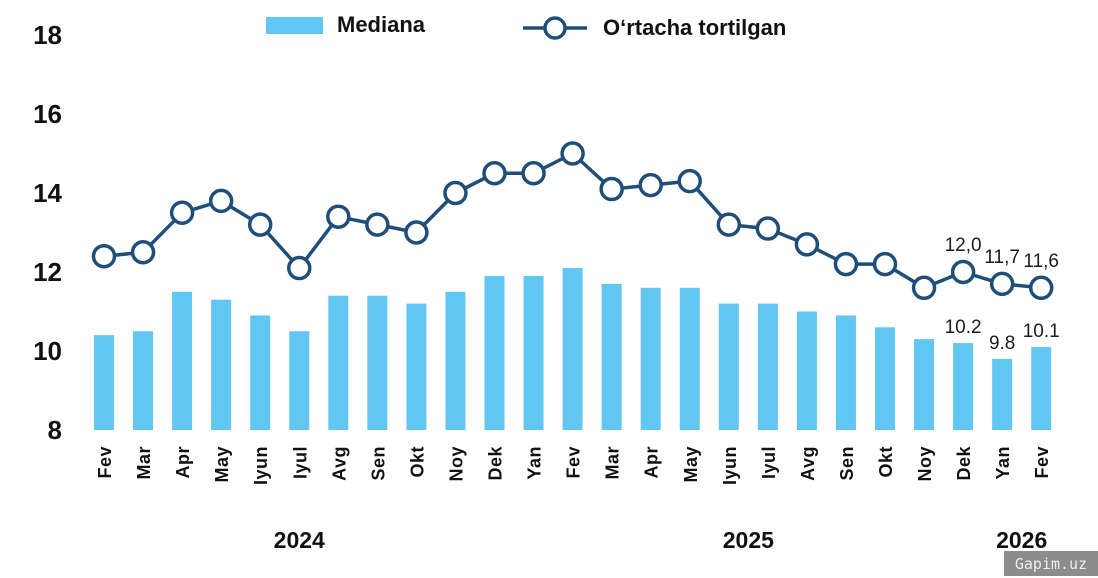  Describe the element at coordinates (47, 193) in the screenshot. I see `y-axis-tick-label: 14` at that location.